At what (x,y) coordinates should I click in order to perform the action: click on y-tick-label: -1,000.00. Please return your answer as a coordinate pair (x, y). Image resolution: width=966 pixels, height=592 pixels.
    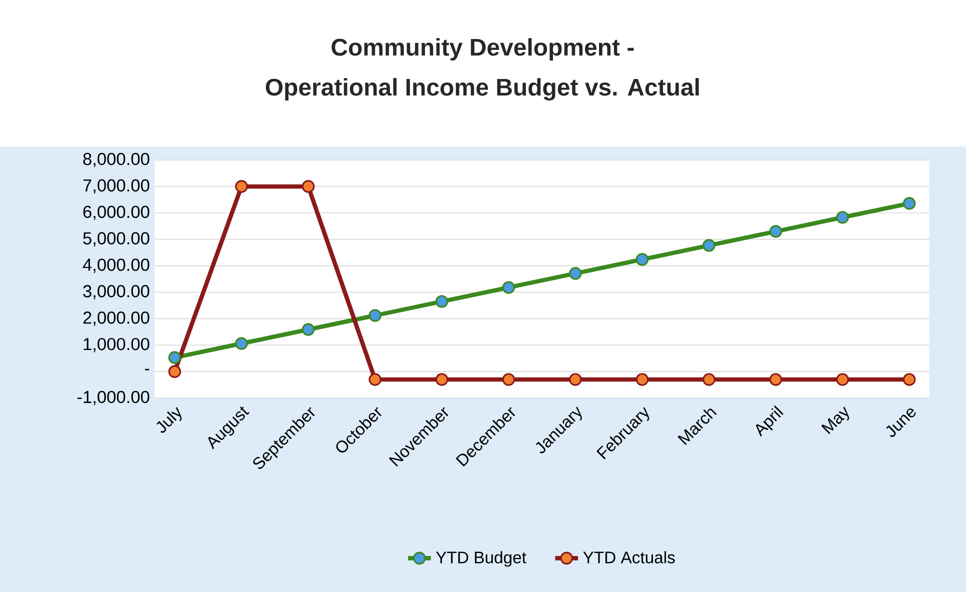
    Looking at the image, I should click on (113, 398).